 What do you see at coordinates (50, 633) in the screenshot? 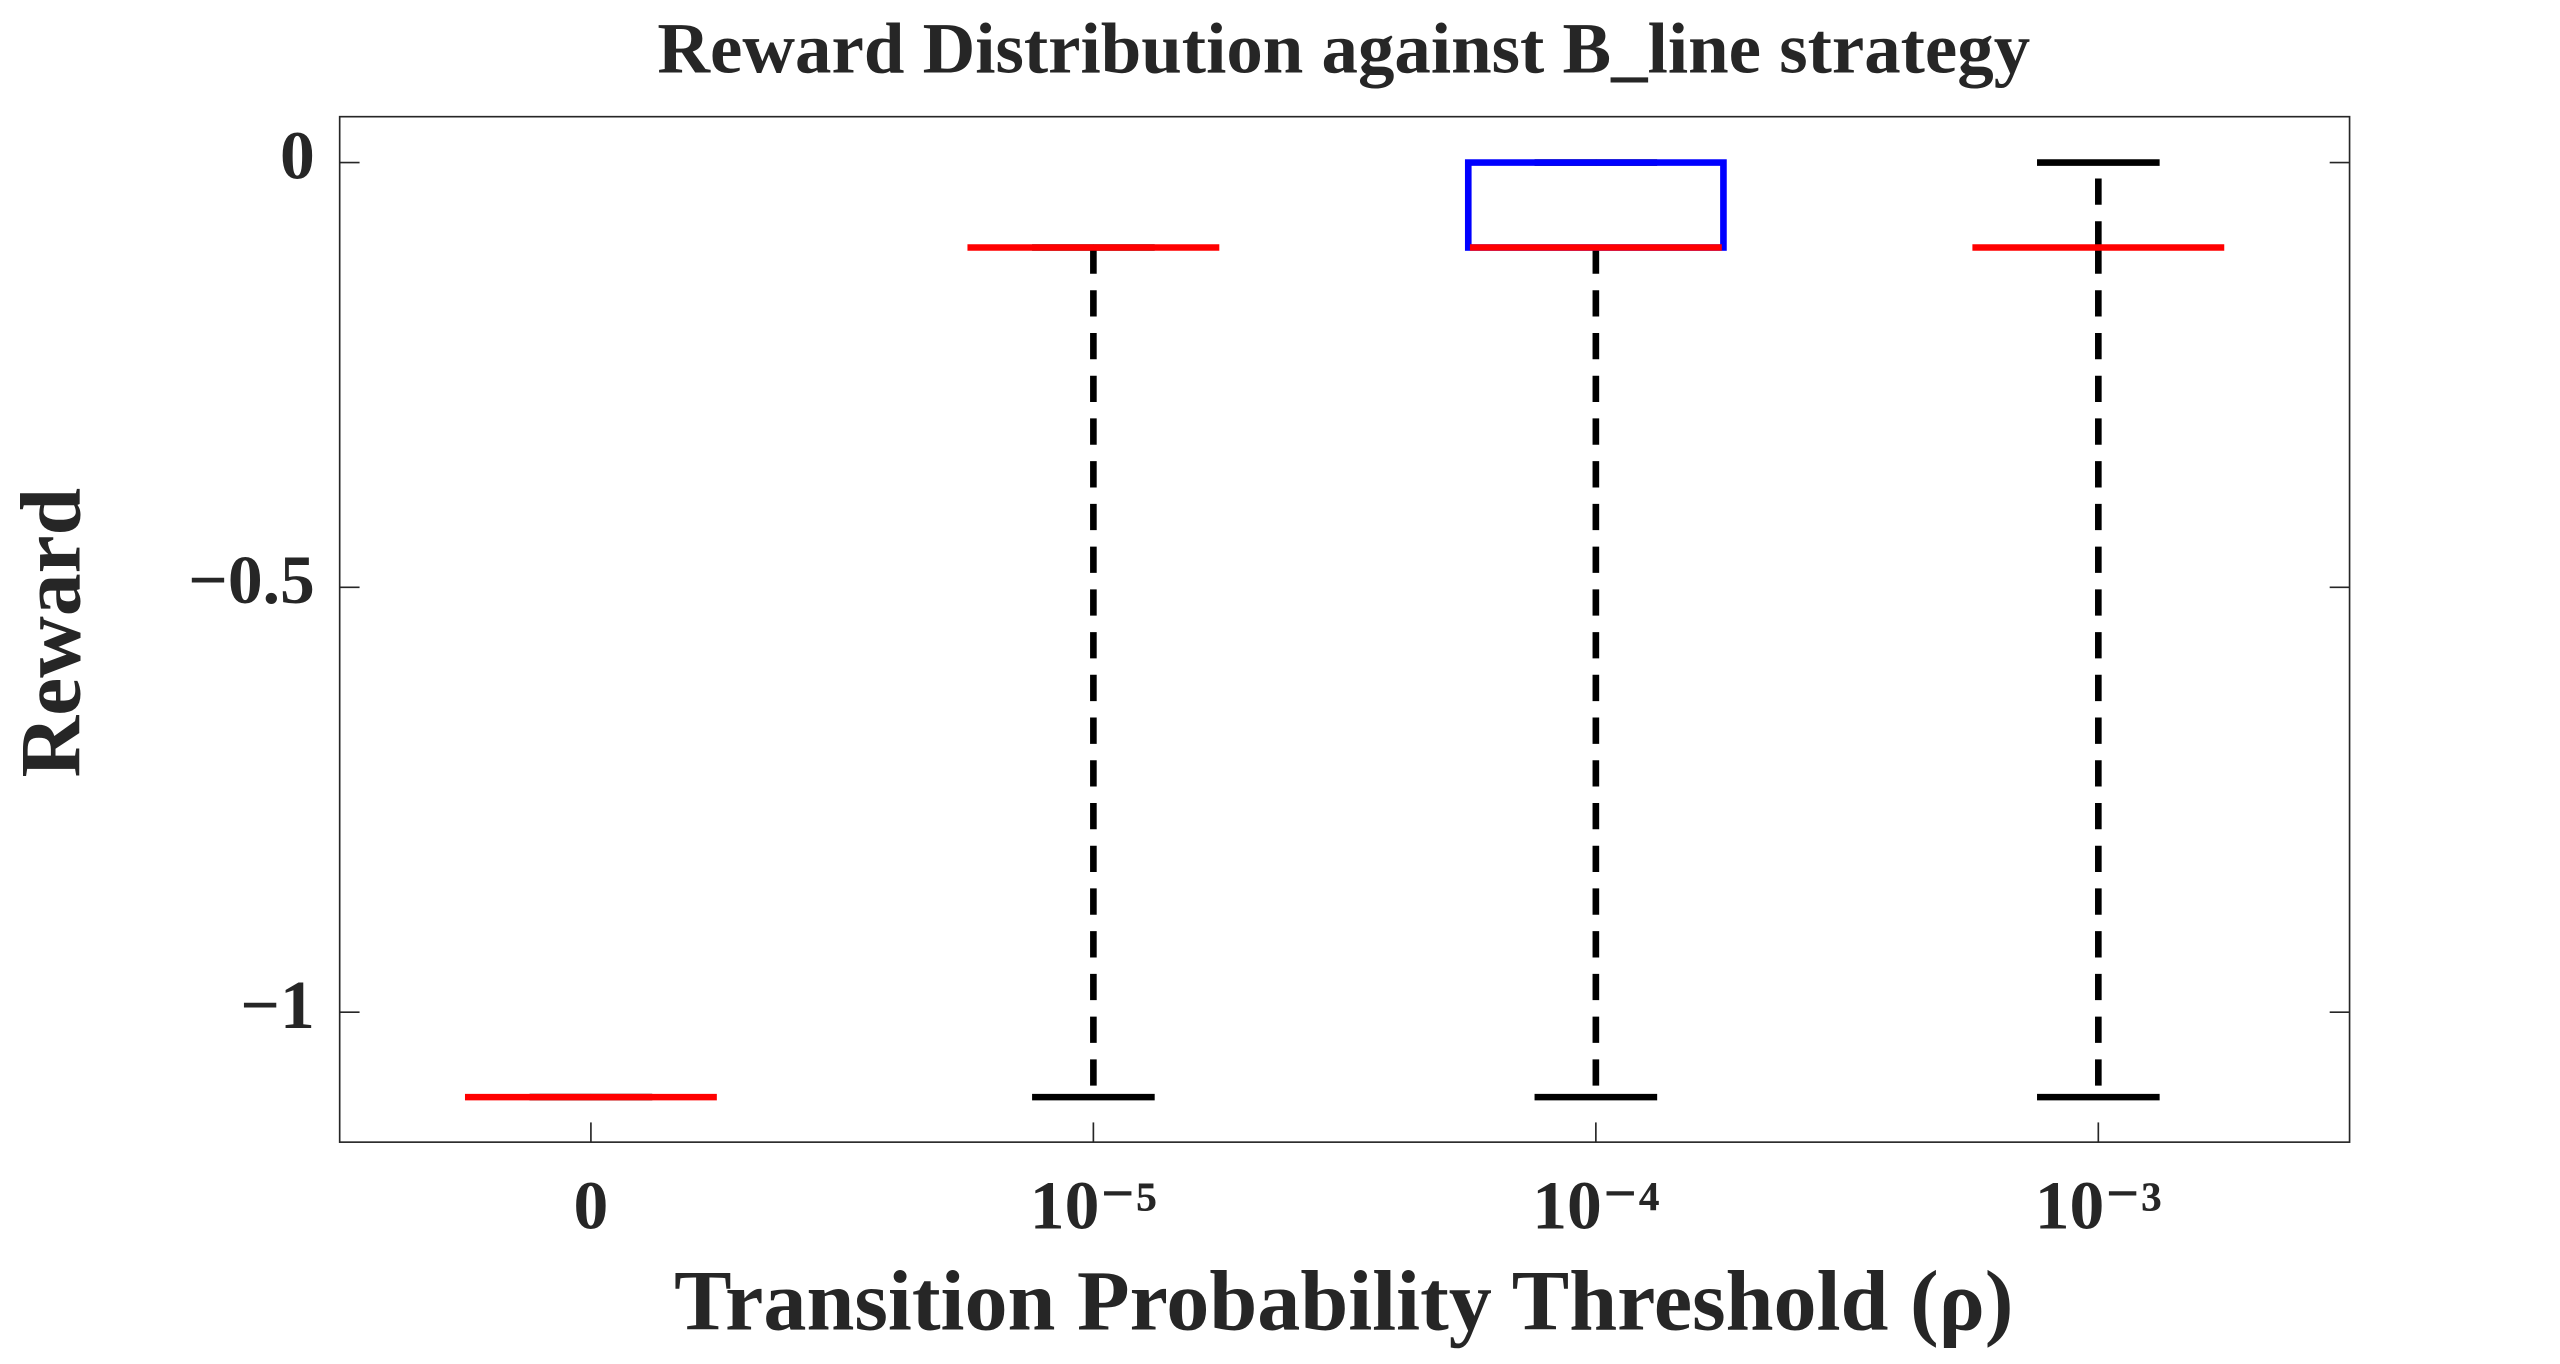
I see `y-axis-label: Reward` at bounding box center [50, 633].